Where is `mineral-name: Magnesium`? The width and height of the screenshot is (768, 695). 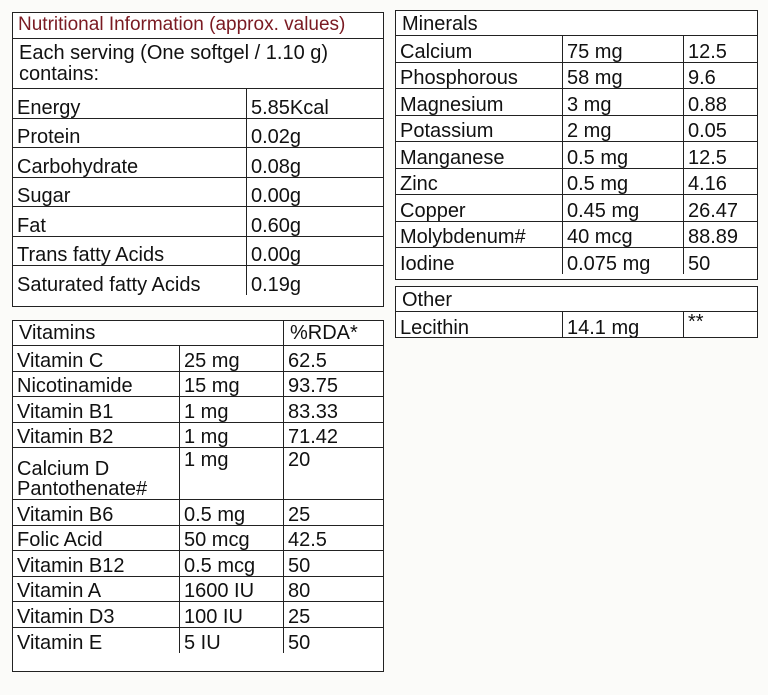
mineral-name: Magnesium is located at coordinates (479, 102).